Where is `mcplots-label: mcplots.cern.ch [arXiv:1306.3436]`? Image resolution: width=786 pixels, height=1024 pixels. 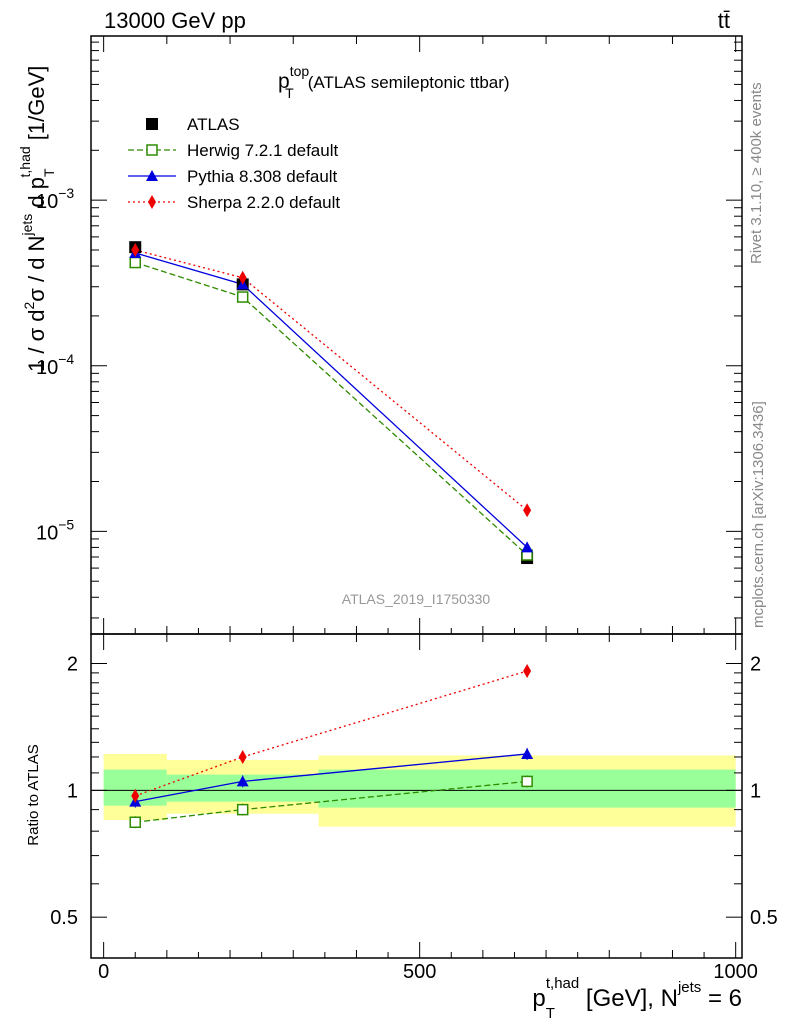 mcplots-label: mcplots.cern.ch [arXiv:1306.3436] is located at coordinates (758, 514).